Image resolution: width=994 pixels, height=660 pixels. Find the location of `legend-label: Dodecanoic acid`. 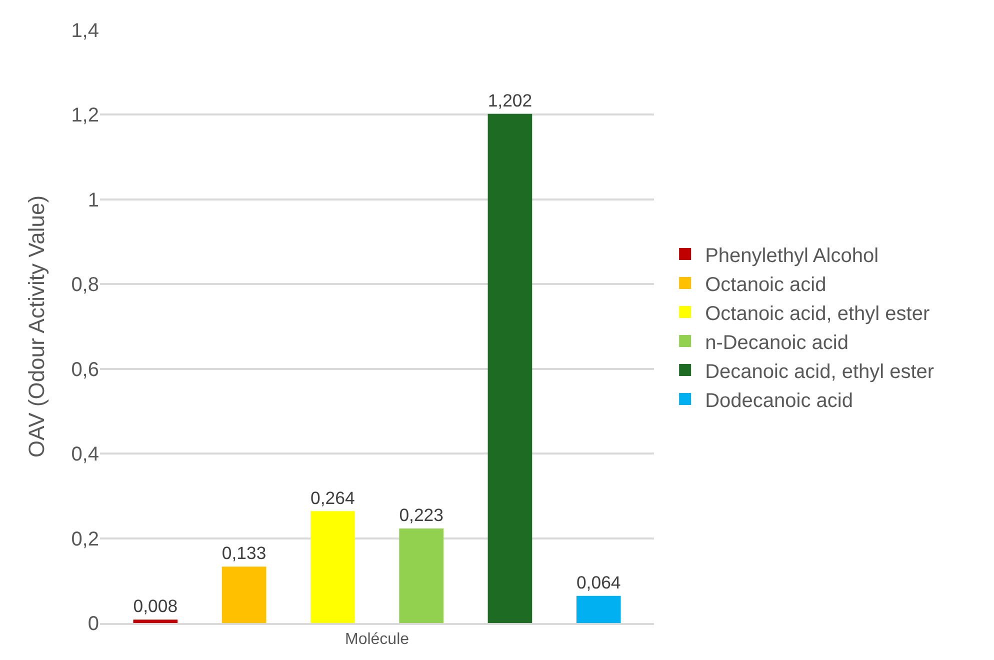

legend-label: Dodecanoic acid is located at coordinates (779, 401).